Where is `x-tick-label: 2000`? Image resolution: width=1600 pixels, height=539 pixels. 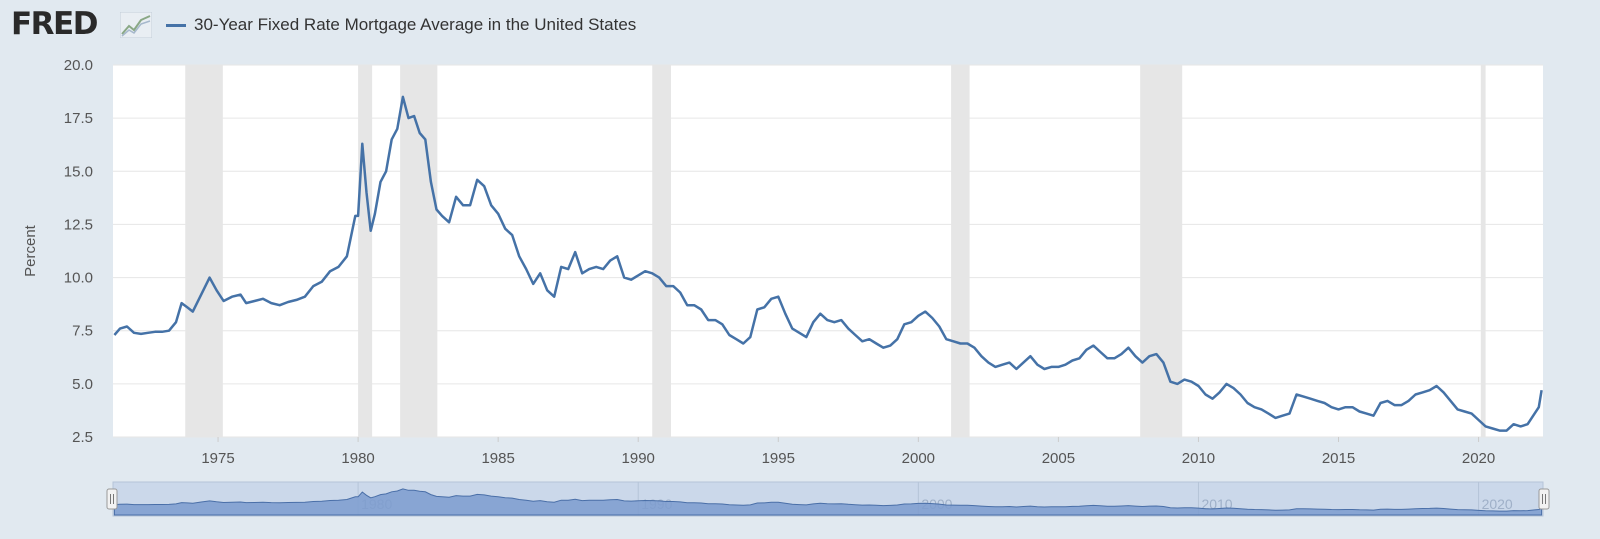
x-tick-label: 2000 is located at coordinates (918, 458).